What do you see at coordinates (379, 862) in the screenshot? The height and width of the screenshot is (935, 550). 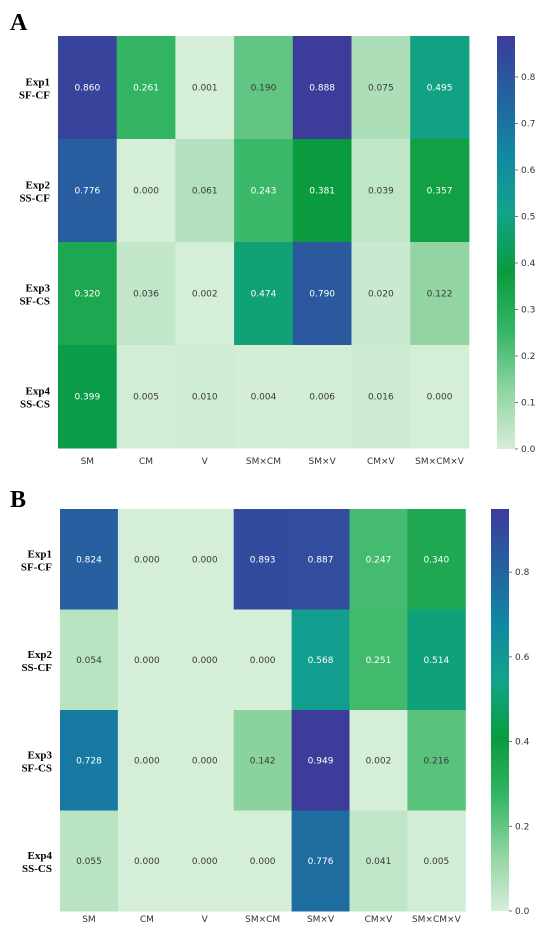 I see `cell-value-label: 0.041` at bounding box center [379, 862].